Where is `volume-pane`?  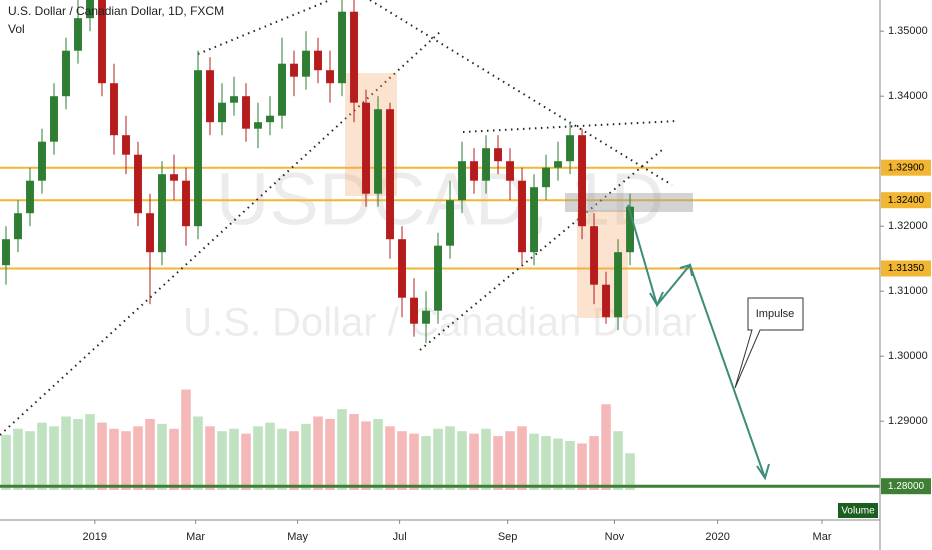 volume-pane is located at coordinates (318, 439).